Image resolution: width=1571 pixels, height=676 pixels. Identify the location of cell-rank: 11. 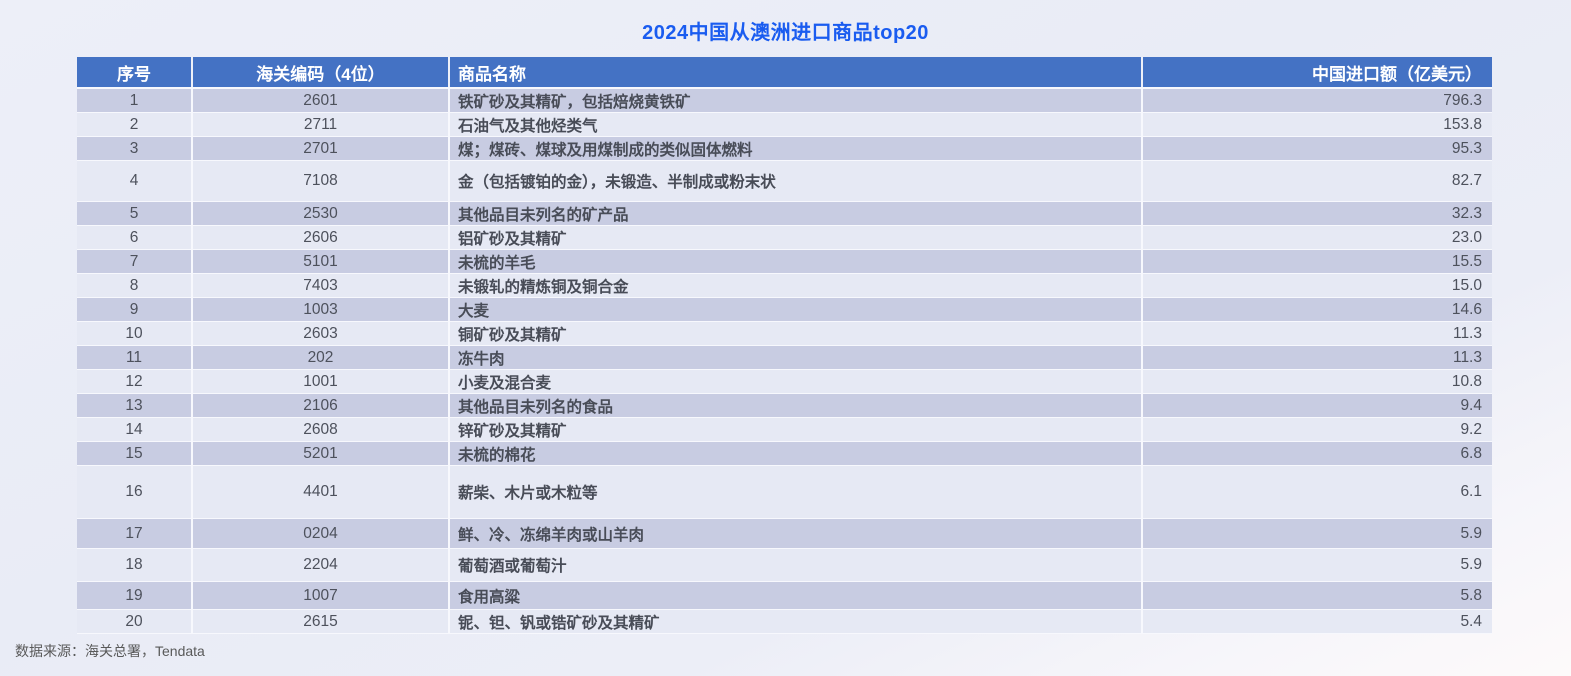
(135, 357).